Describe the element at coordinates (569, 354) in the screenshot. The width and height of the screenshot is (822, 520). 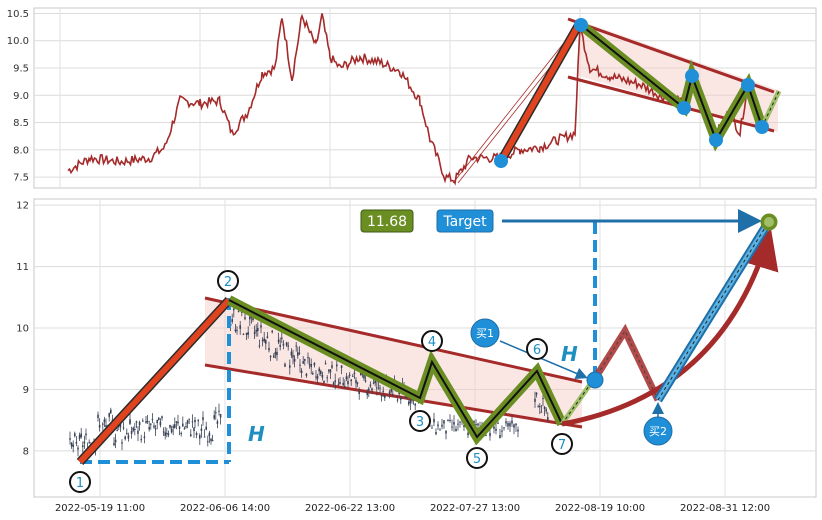
I see `h-label-right: H` at that location.